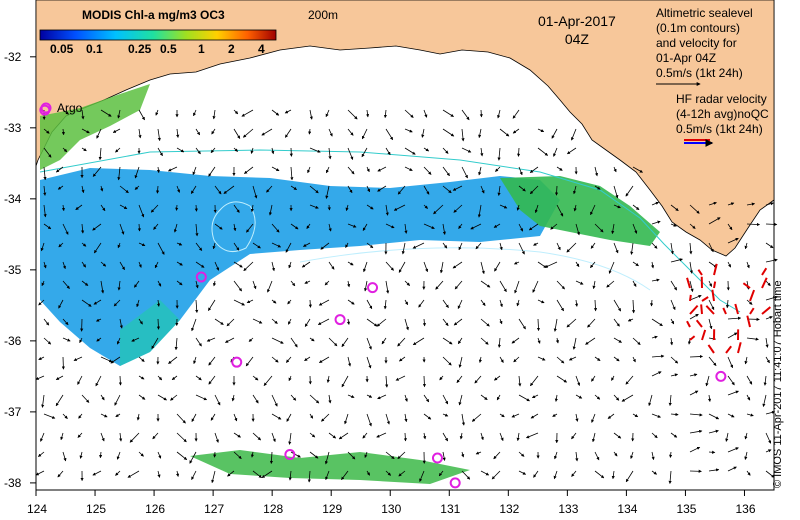  What do you see at coordinates (95, 127) in the screenshot?
I see `chl-green-coast` at bounding box center [95, 127].